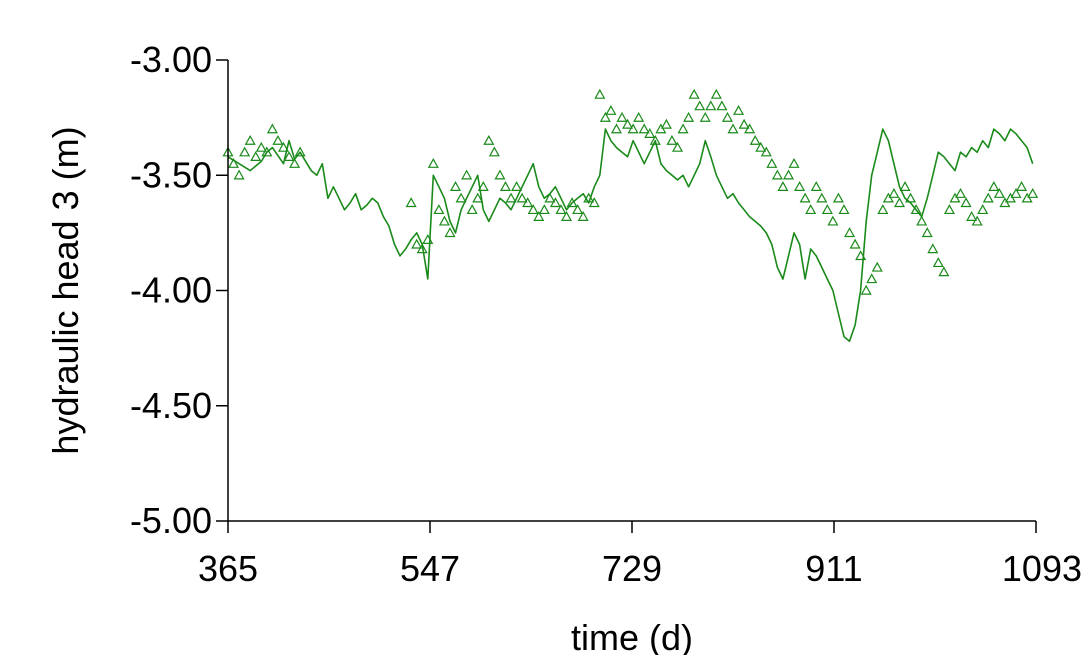 The image size is (1082, 655). Describe the element at coordinates (632, 568) in the screenshot. I see `x-tick-label: 729` at that location.